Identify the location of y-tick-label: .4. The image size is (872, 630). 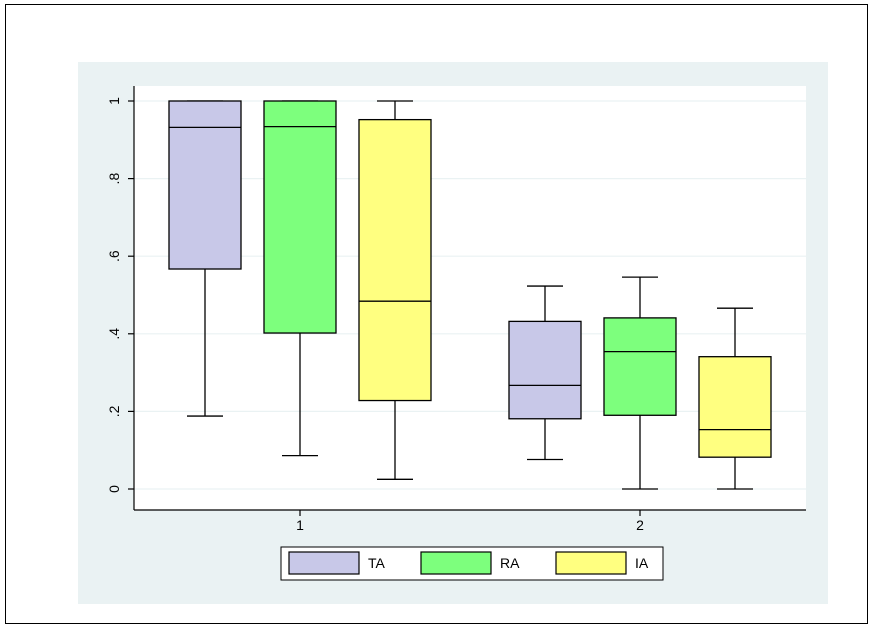
(114, 334).